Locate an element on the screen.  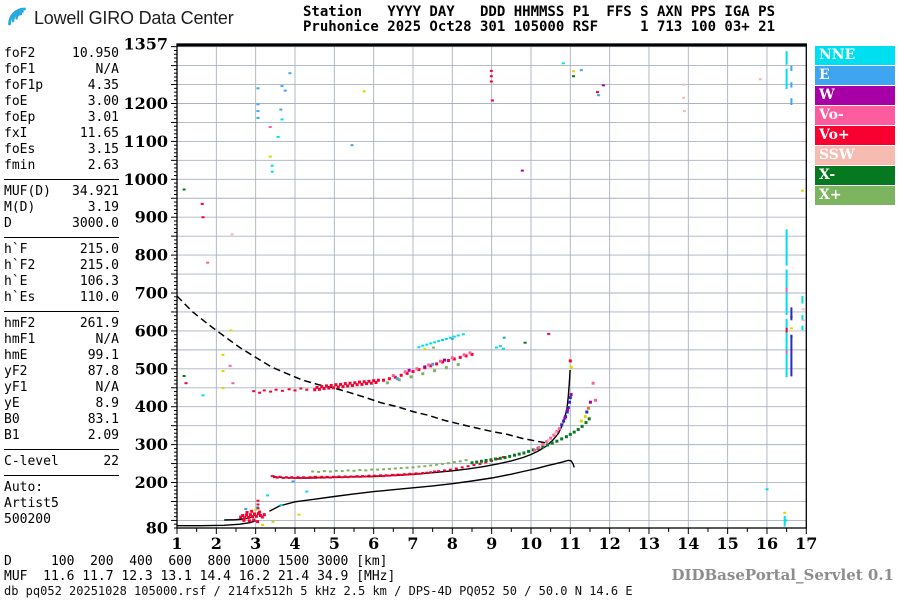
parameter-value: 3.15 is located at coordinates (103, 149).